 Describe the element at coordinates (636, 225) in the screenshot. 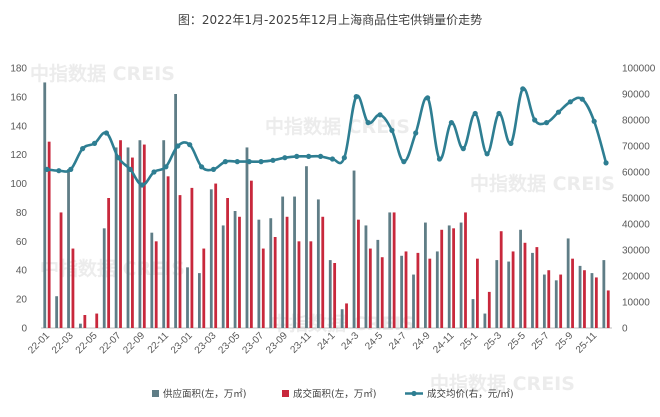

I see `right-tick-label: 40000` at that location.